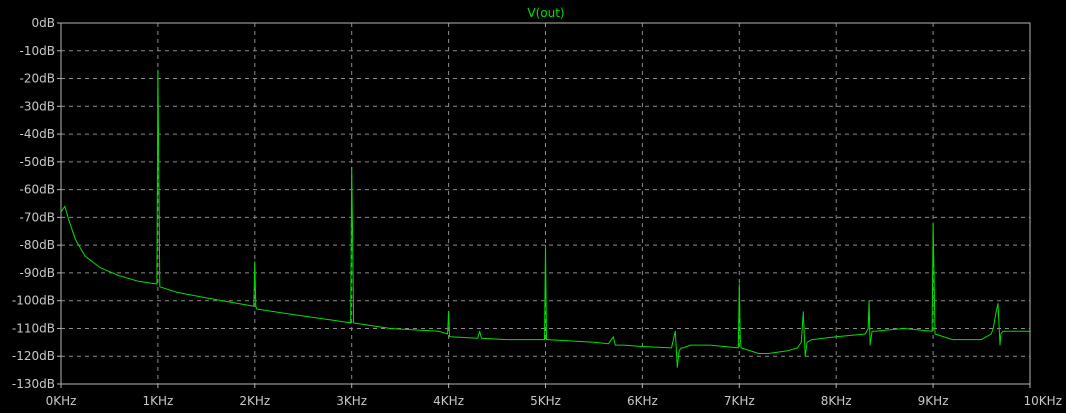 The width and height of the screenshot is (1066, 413). What do you see at coordinates (37, 190) in the screenshot?
I see `y-tick-label: -60dB` at bounding box center [37, 190].